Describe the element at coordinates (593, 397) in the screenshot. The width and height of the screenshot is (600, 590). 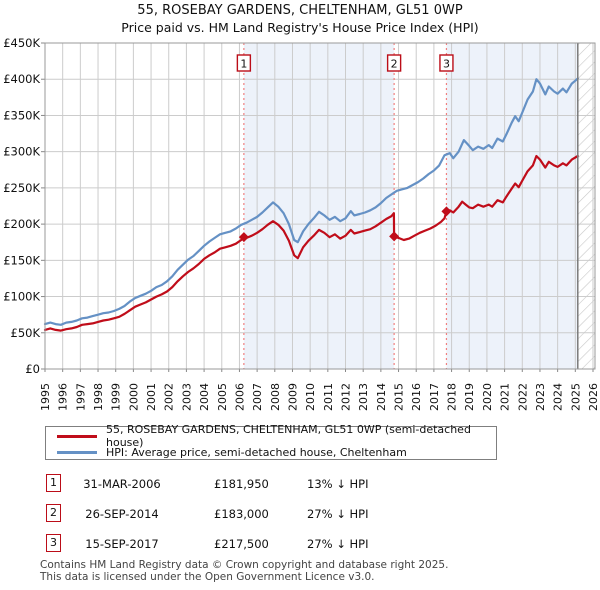
I see `x-axis-label: 2026` at that location.